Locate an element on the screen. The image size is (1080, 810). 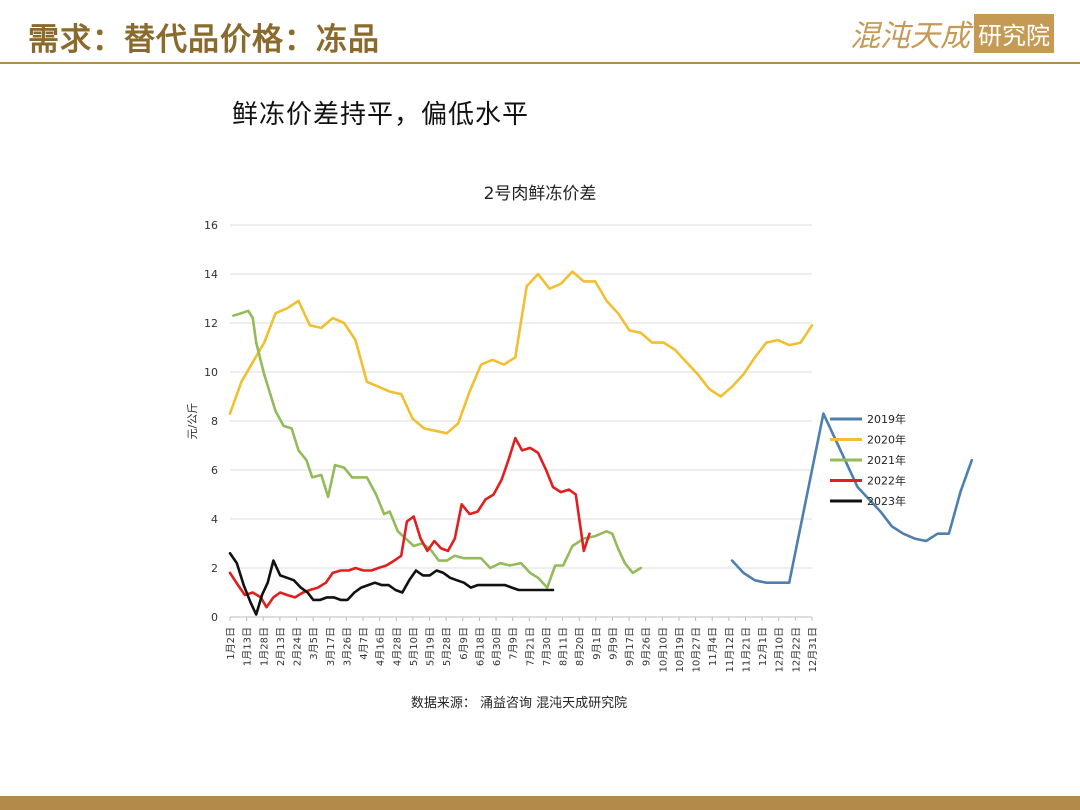
legend-label: 2020年 is located at coordinates (886, 440).